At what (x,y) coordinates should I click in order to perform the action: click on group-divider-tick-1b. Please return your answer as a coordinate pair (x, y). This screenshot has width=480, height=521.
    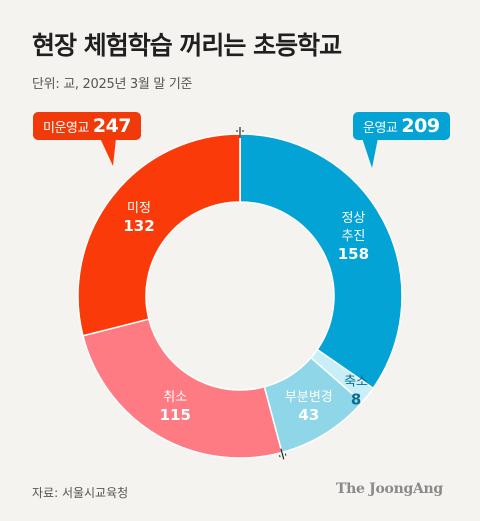
    Looking at the image, I should click on (280, 456).